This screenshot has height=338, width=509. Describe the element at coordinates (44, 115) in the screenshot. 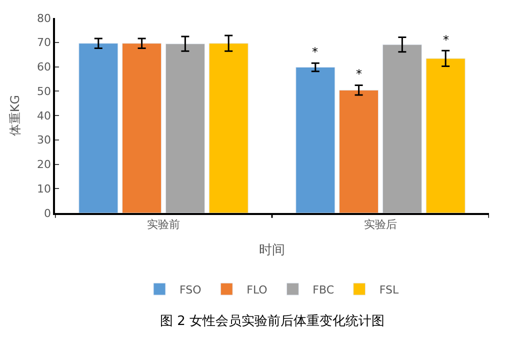

I see `y-tick-label: 40` at that location.